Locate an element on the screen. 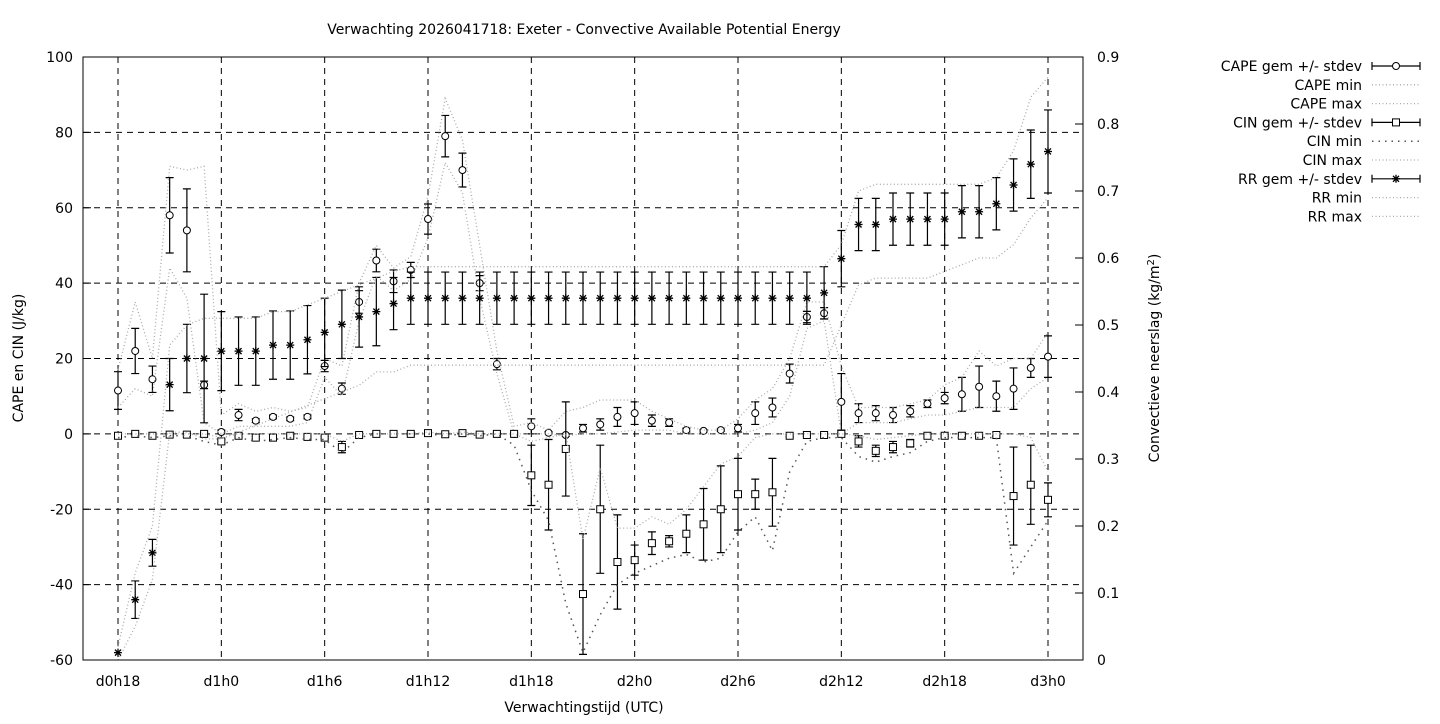 The width and height of the screenshot is (1440, 724). legend-marker-star is located at coordinates (1396, 178).